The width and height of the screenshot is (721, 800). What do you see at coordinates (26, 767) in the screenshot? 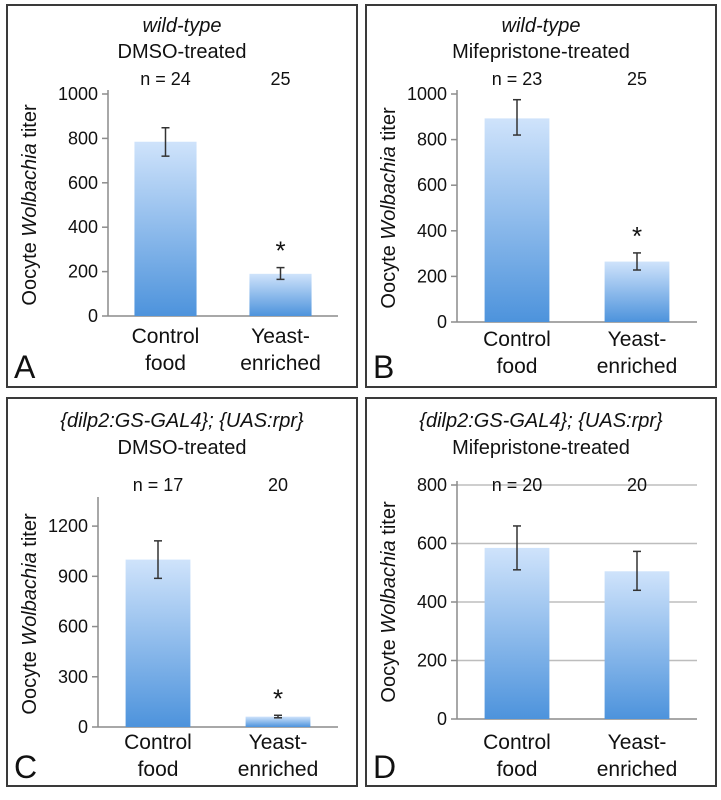
I see `panel-letter-c: C` at bounding box center [26, 767].